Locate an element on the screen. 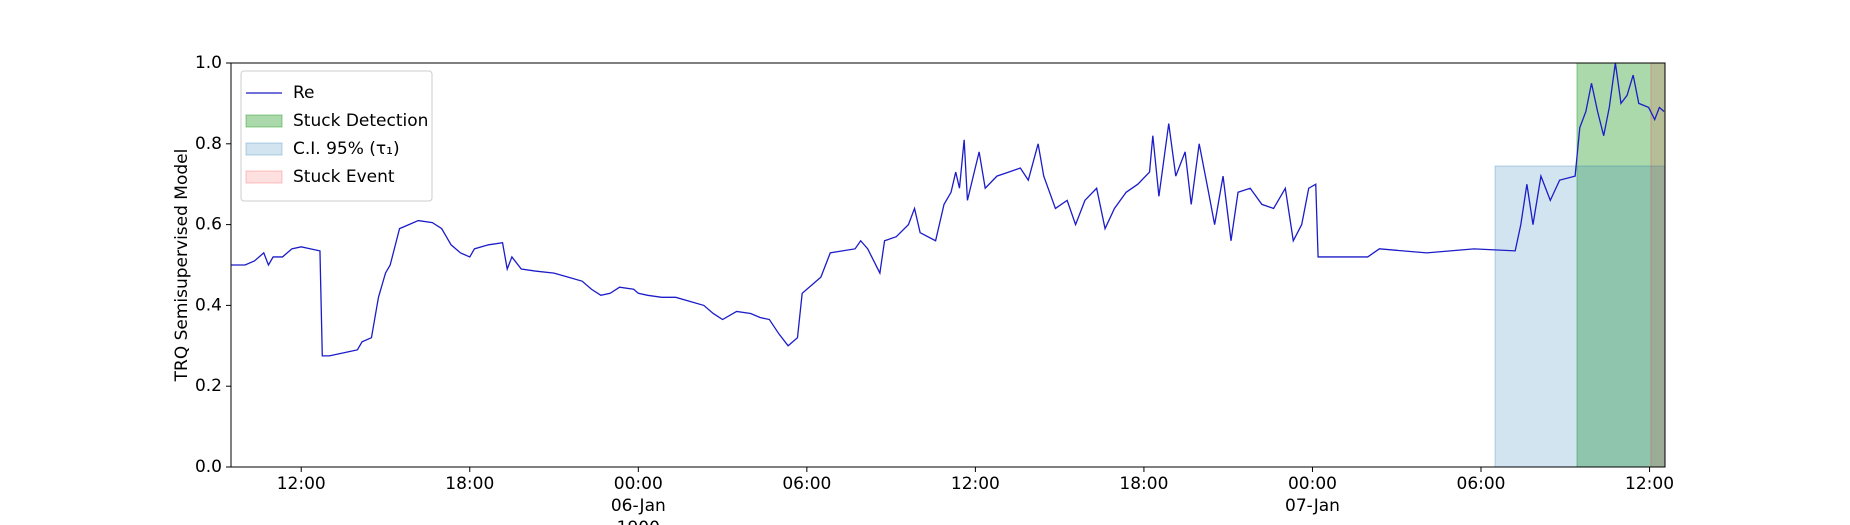  y-tick-label: 0.4 is located at coordinates (208, 305).